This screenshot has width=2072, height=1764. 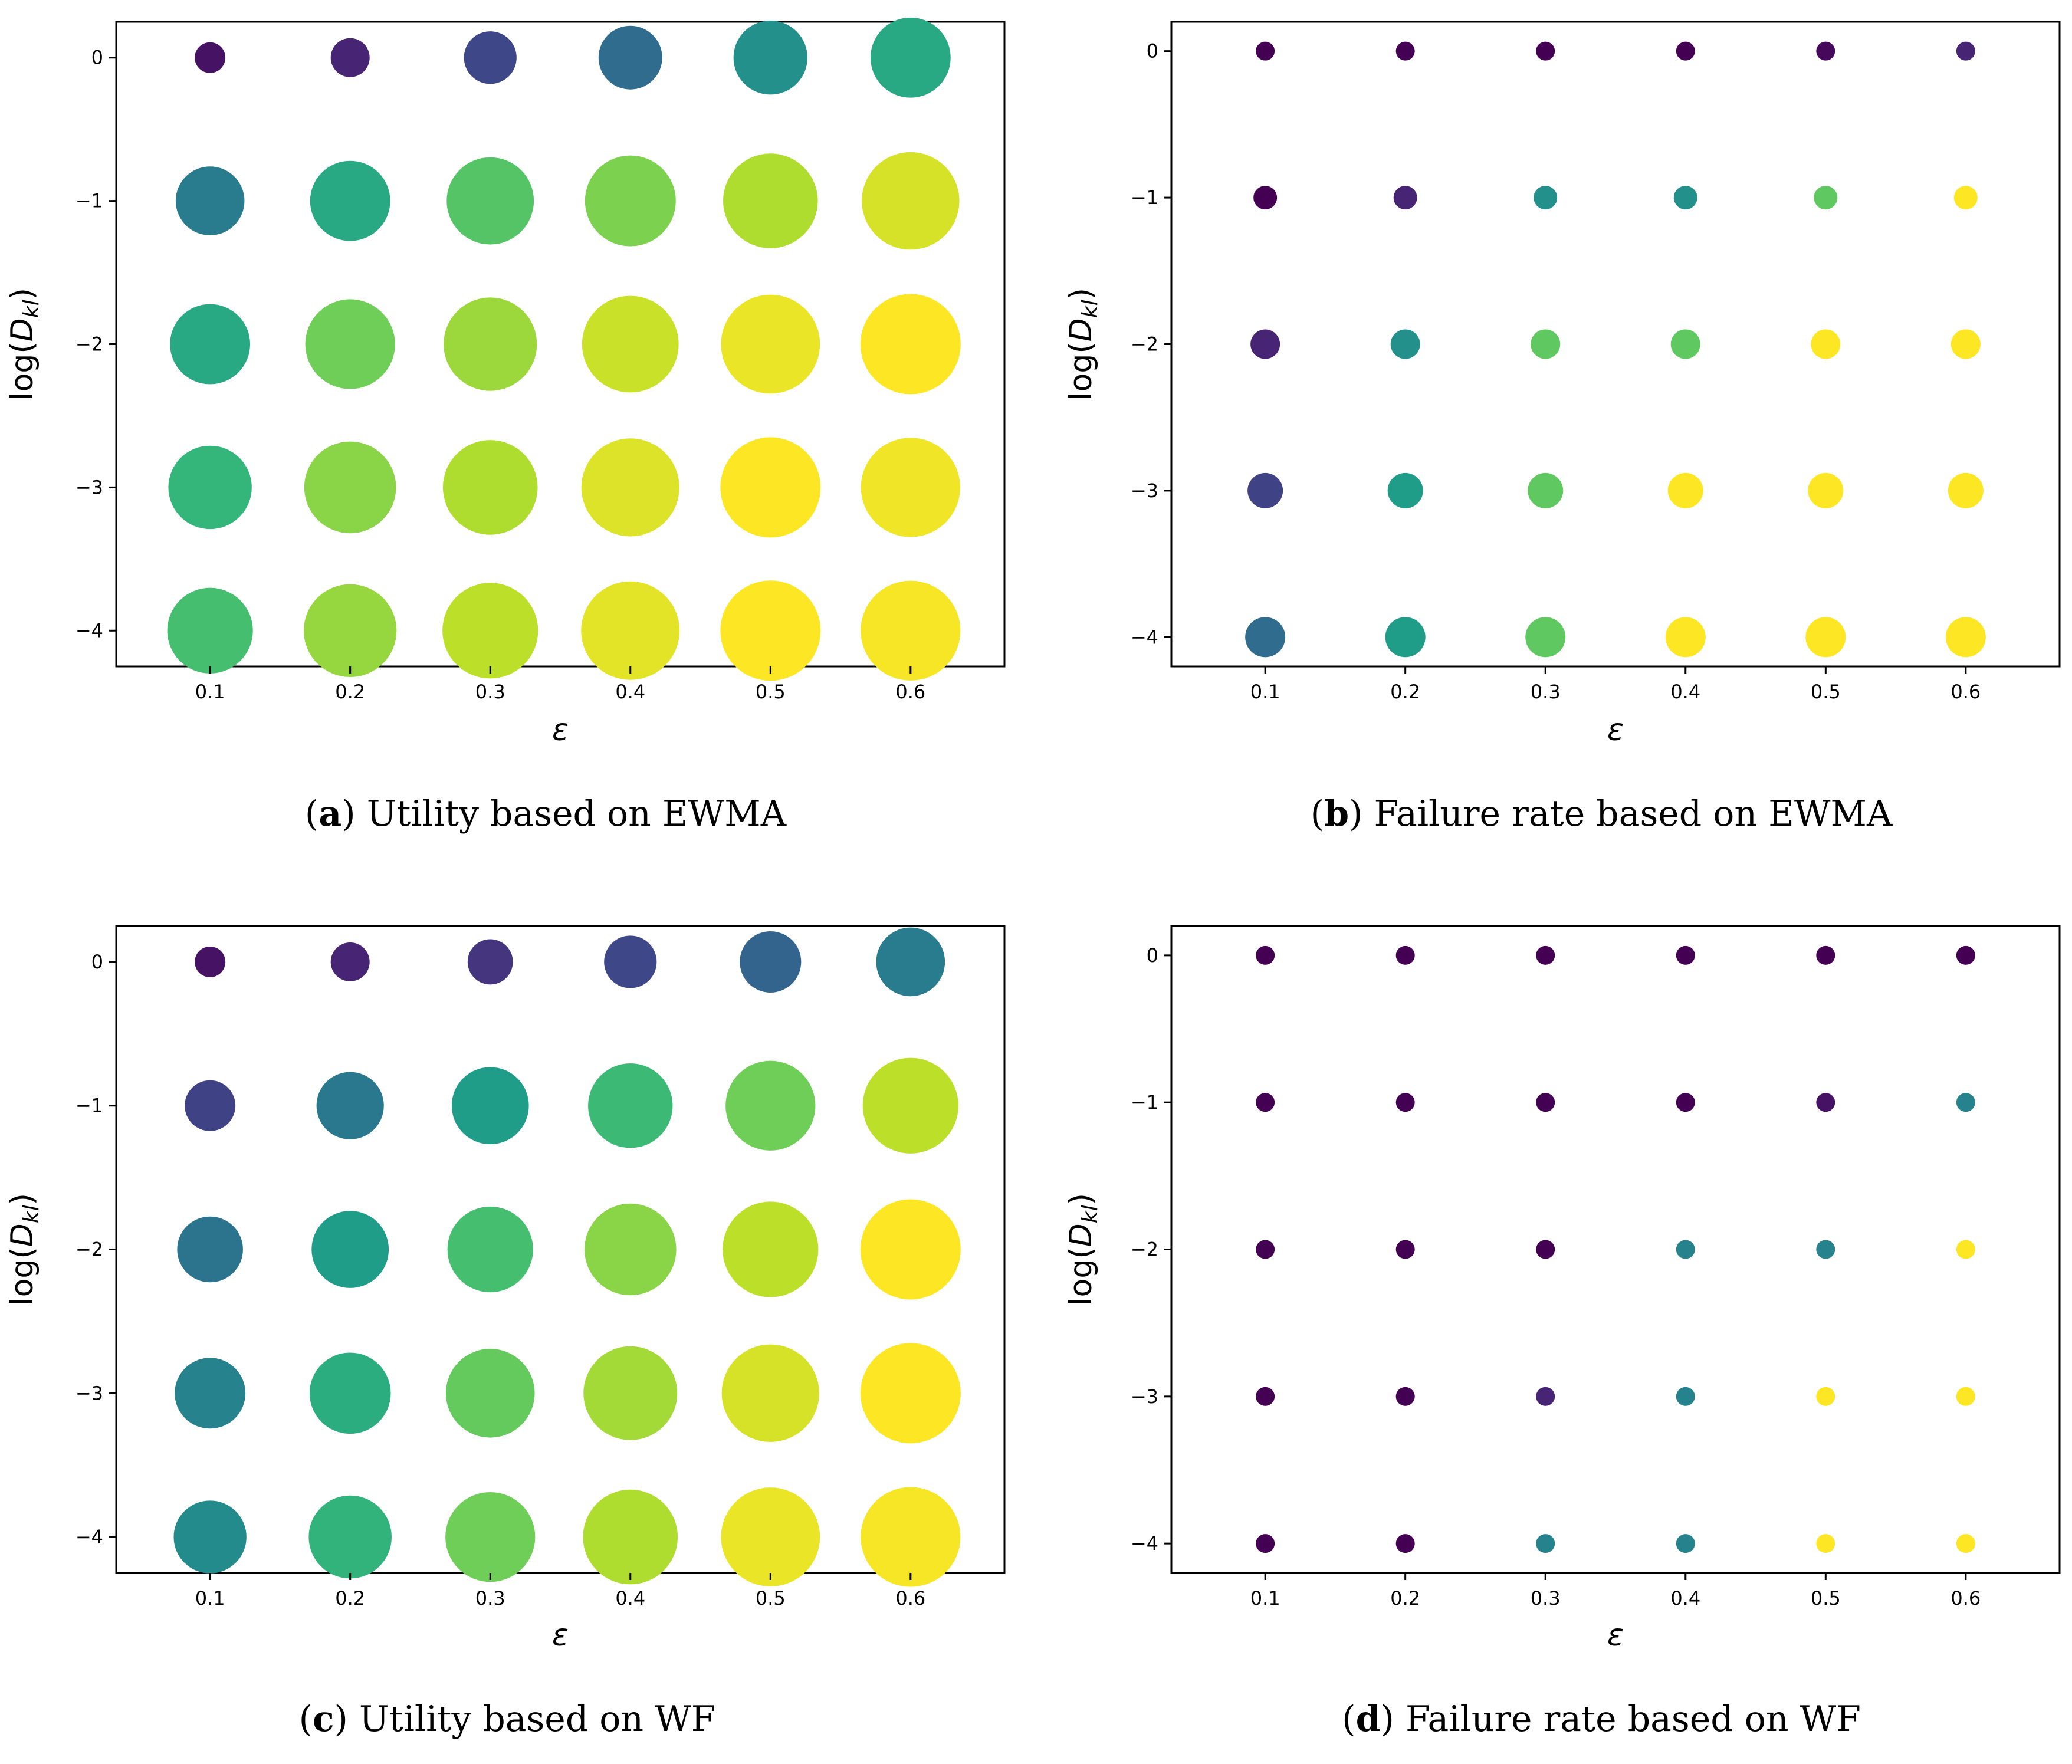 What do you see at coordinates (1546, 692) in the screenshot?
I see `x-tick-label: 0.3` at bounding box center [1546, 692].